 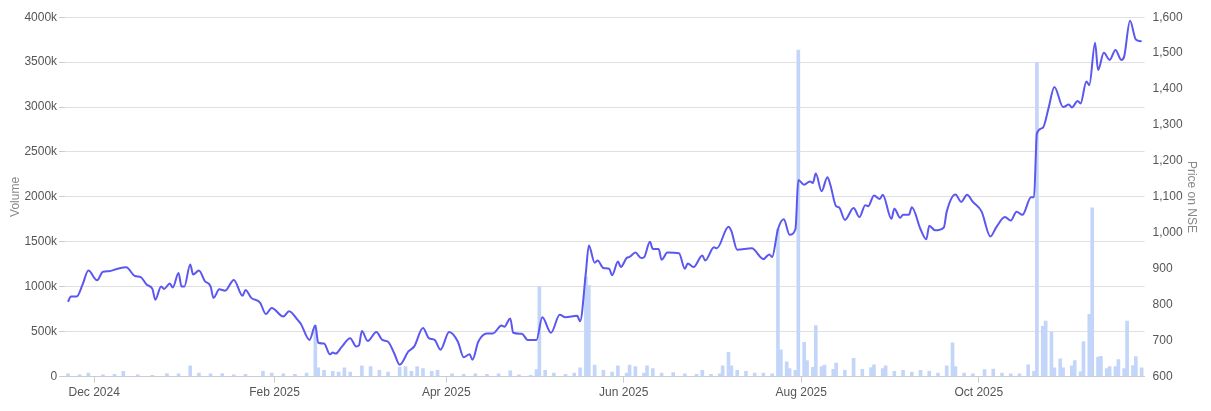 What do you see at coordinates (41, 106) in the screenshot?
I see `y-tick-label: 3000k` at bounding box center [41, 106].